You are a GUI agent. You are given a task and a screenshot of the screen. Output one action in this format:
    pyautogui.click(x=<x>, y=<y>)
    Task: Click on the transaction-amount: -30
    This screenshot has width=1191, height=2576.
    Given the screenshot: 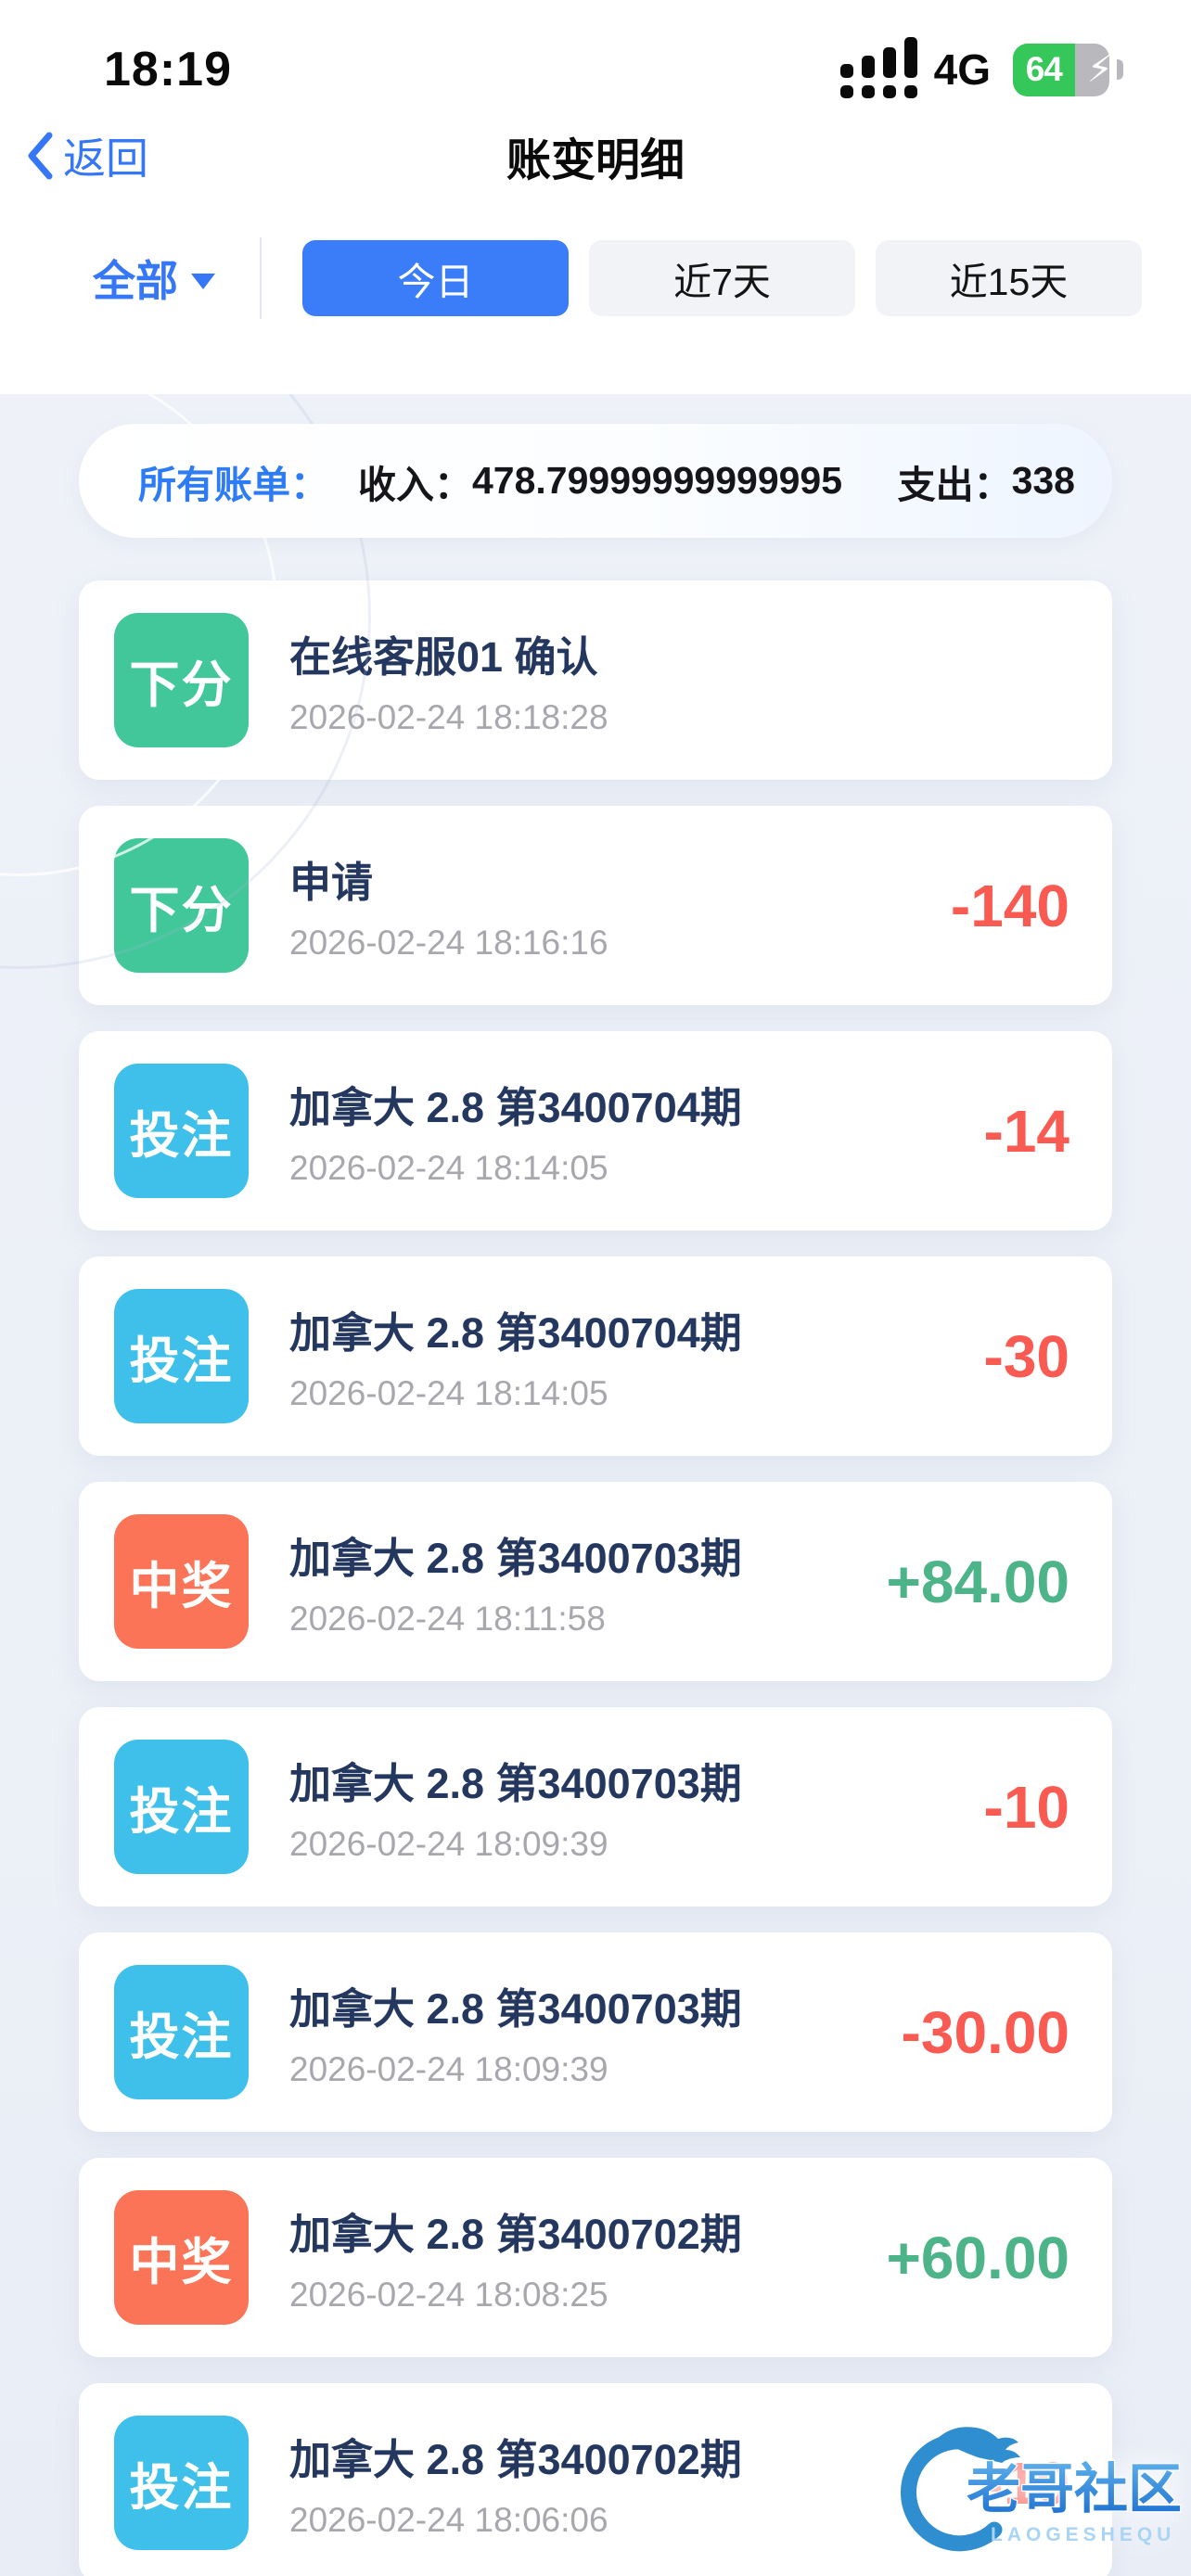 What is the action you would take?
    pyautogui.click(x=1026, y=1356)
    